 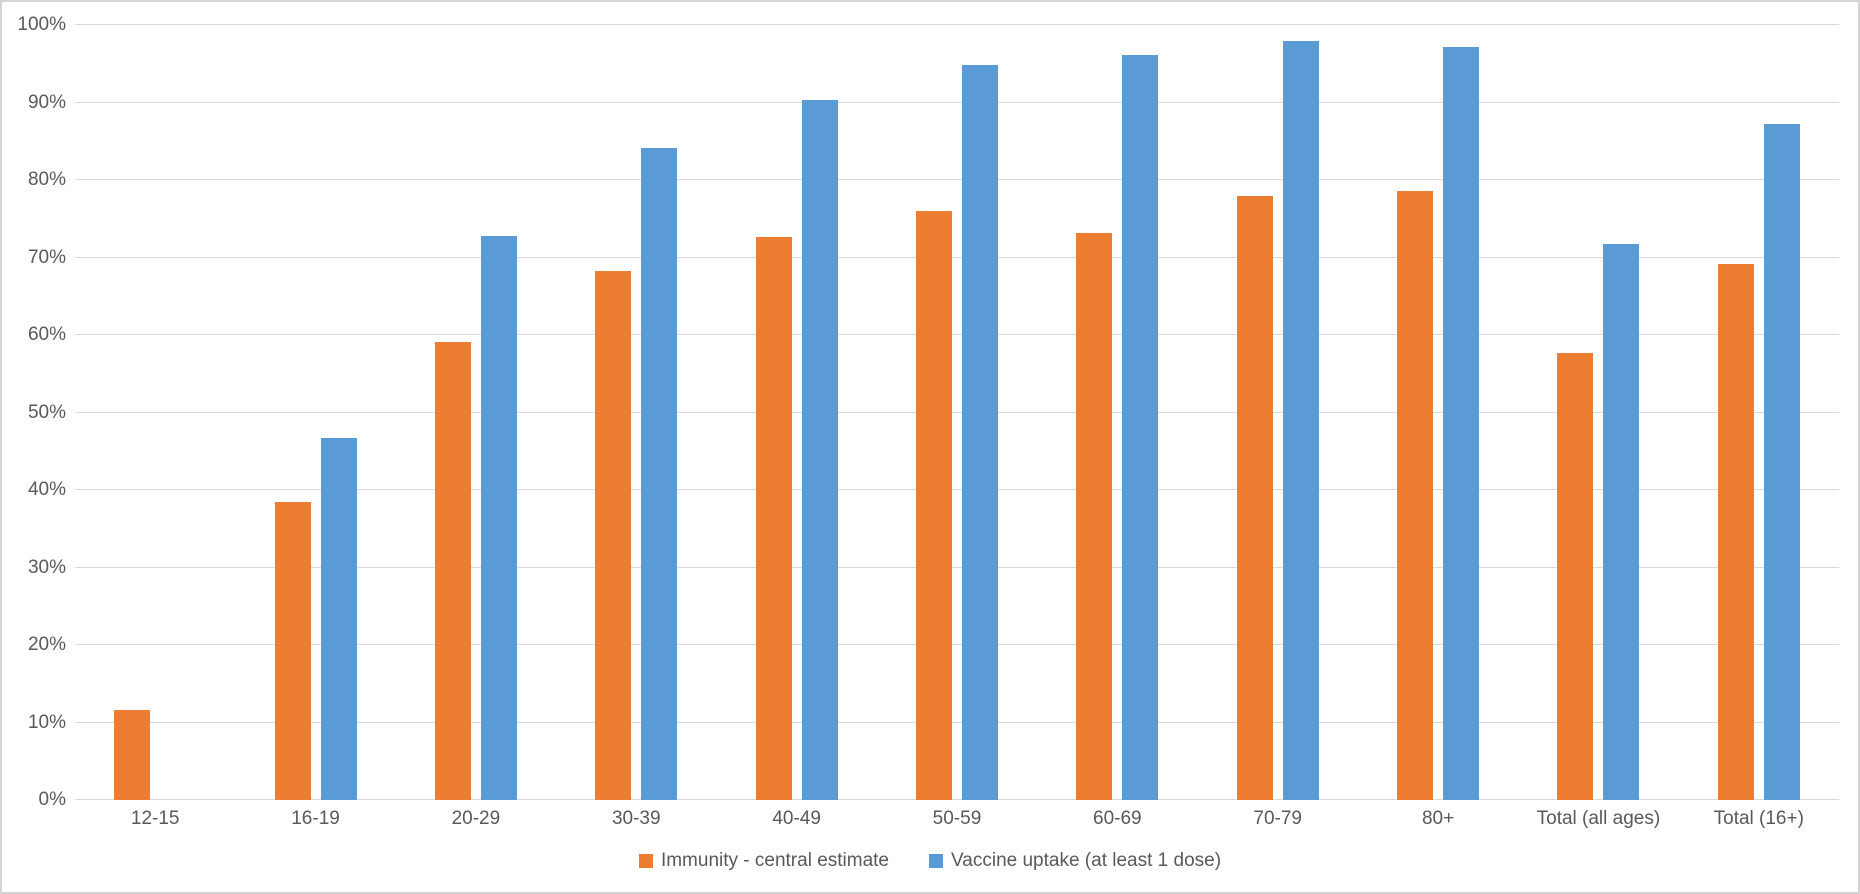 What do you see at coordinates (1575, 576) in the screenshot?
I see `immunity-bar-total-all-ages-` at bounding box center [1575, 576].